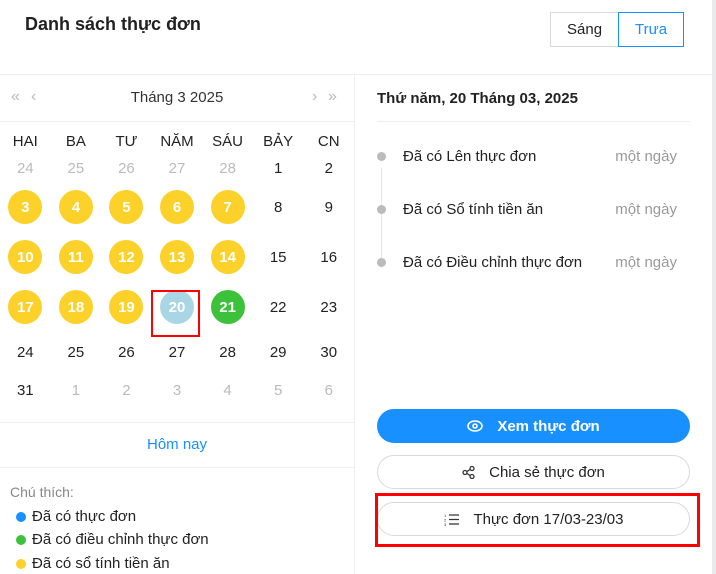  What do you see at coordinates (585, 29) in the screenshot?
I see `session-morning: Sáng` at bounding box center [585, 29].